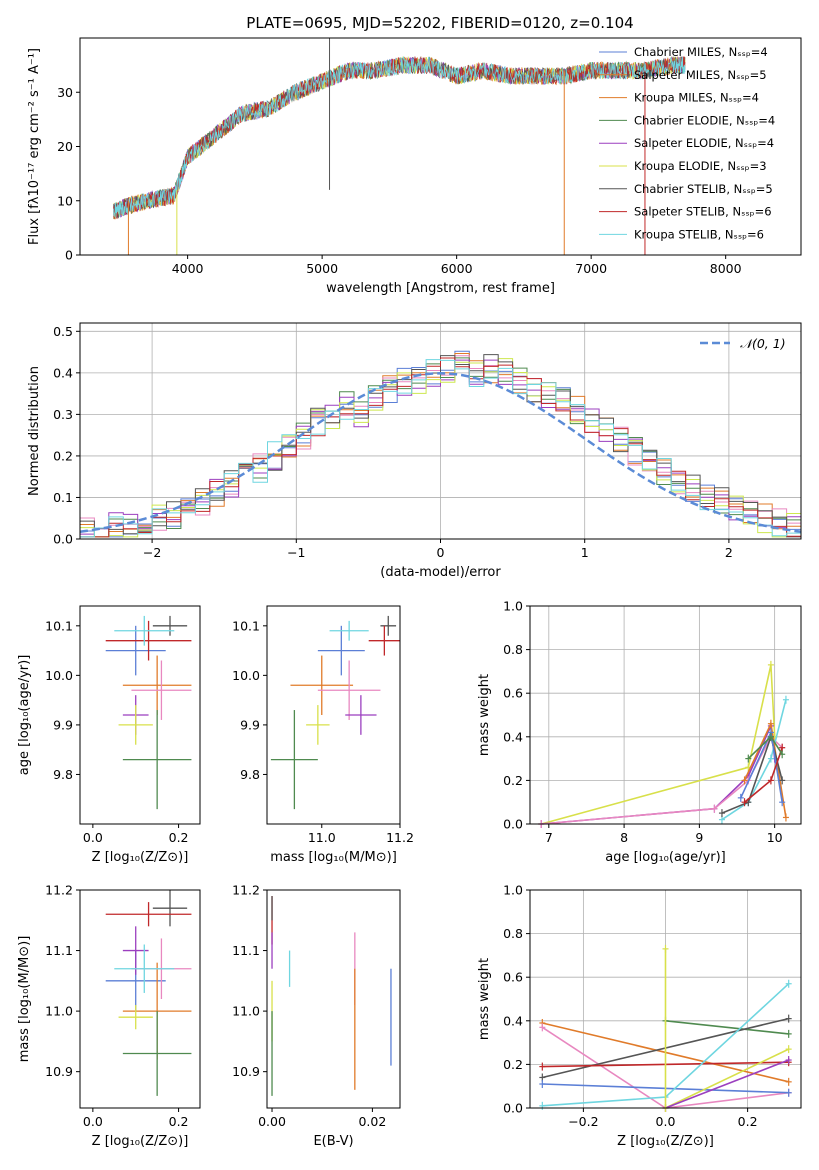 Image resolution: width=819 pixels, height=1170 pixels. I want to click on x-tick-label: 2, so click(729, 552).